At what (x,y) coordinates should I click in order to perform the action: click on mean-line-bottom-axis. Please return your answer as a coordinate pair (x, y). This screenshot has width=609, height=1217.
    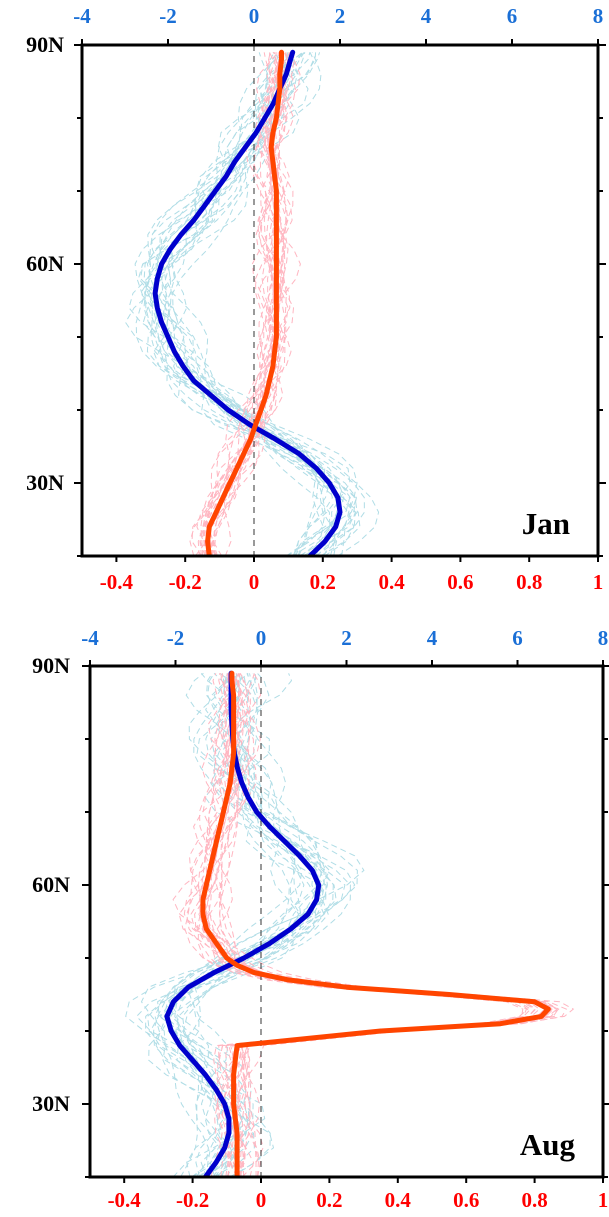
    Looking at the image, I should click on (244, 302).